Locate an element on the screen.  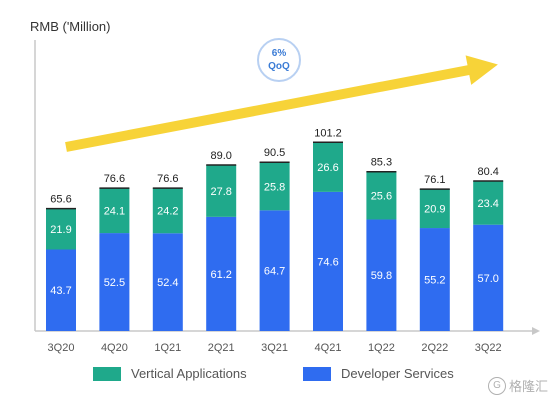
data-label-developer-services: 52.5 is located at coordinates (114, 283).